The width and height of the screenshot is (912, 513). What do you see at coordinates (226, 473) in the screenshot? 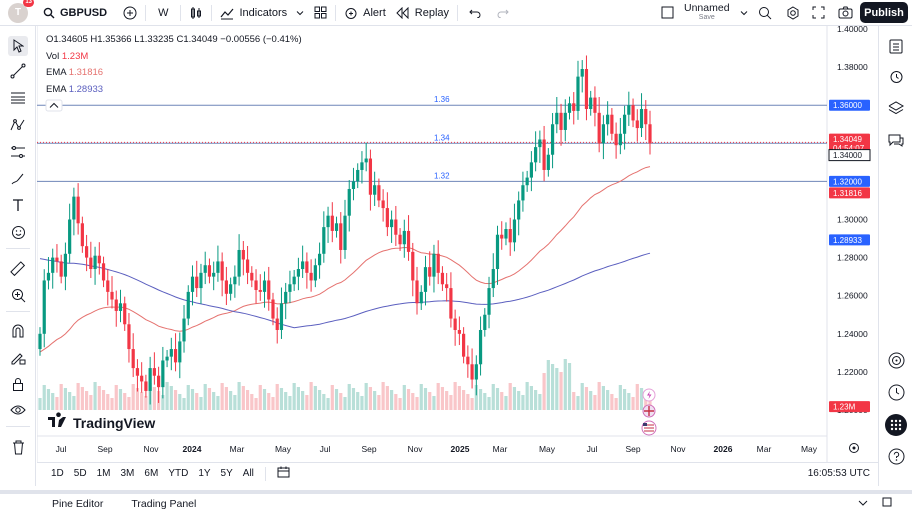
I see `range-button-5y: 5Y` at bounding box center [226, 473].